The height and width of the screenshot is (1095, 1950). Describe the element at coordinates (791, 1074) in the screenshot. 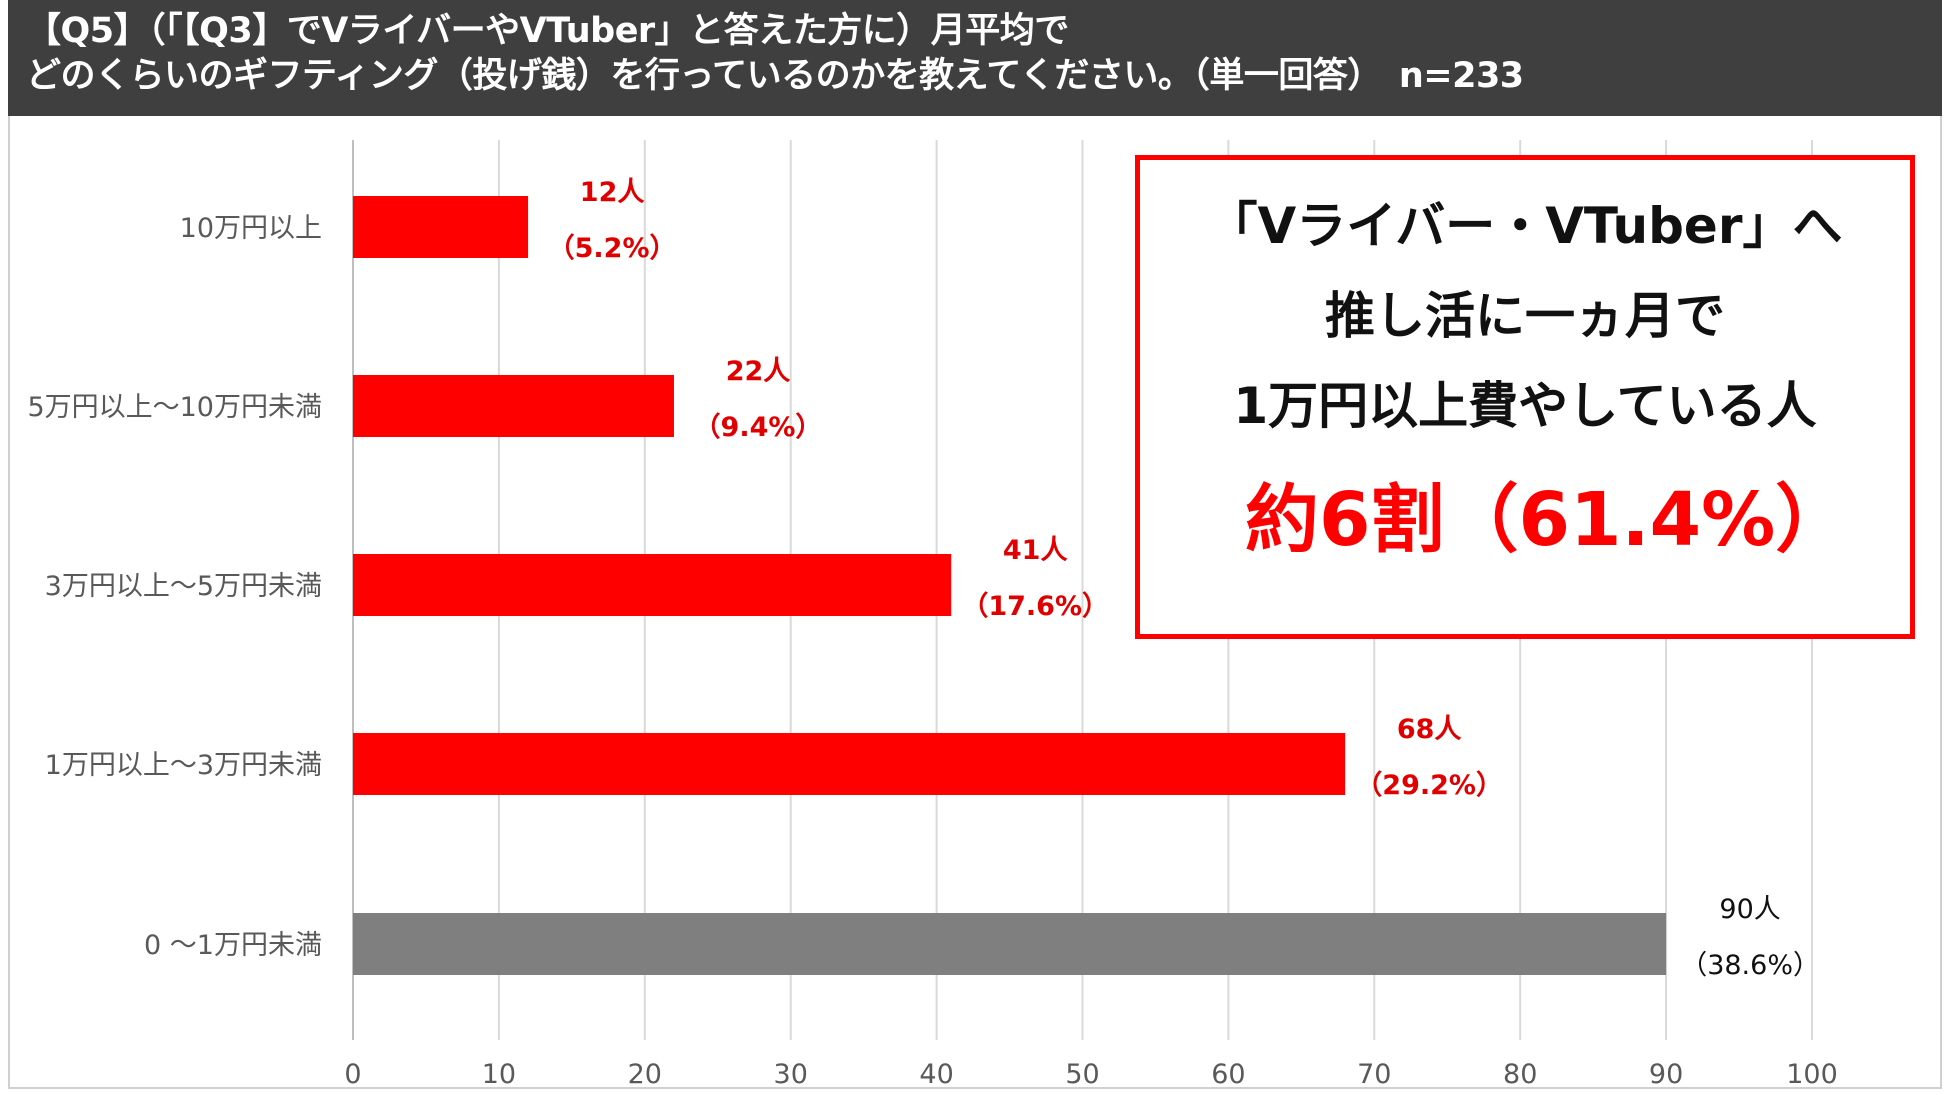

I see `x-tick-label: 30` at that location.